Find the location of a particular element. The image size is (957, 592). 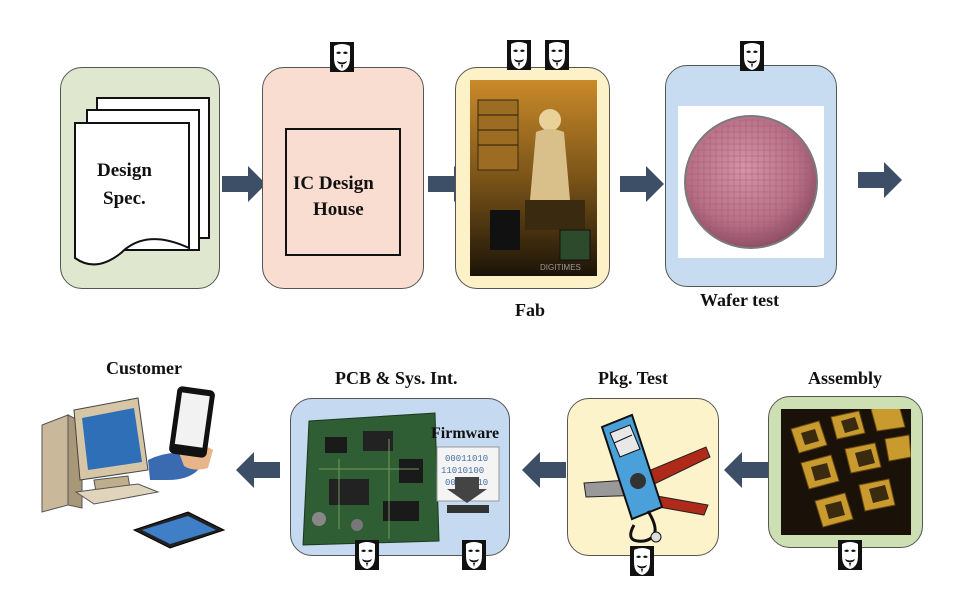

firmware-label: Firmware is located at coordinates (465, 433).